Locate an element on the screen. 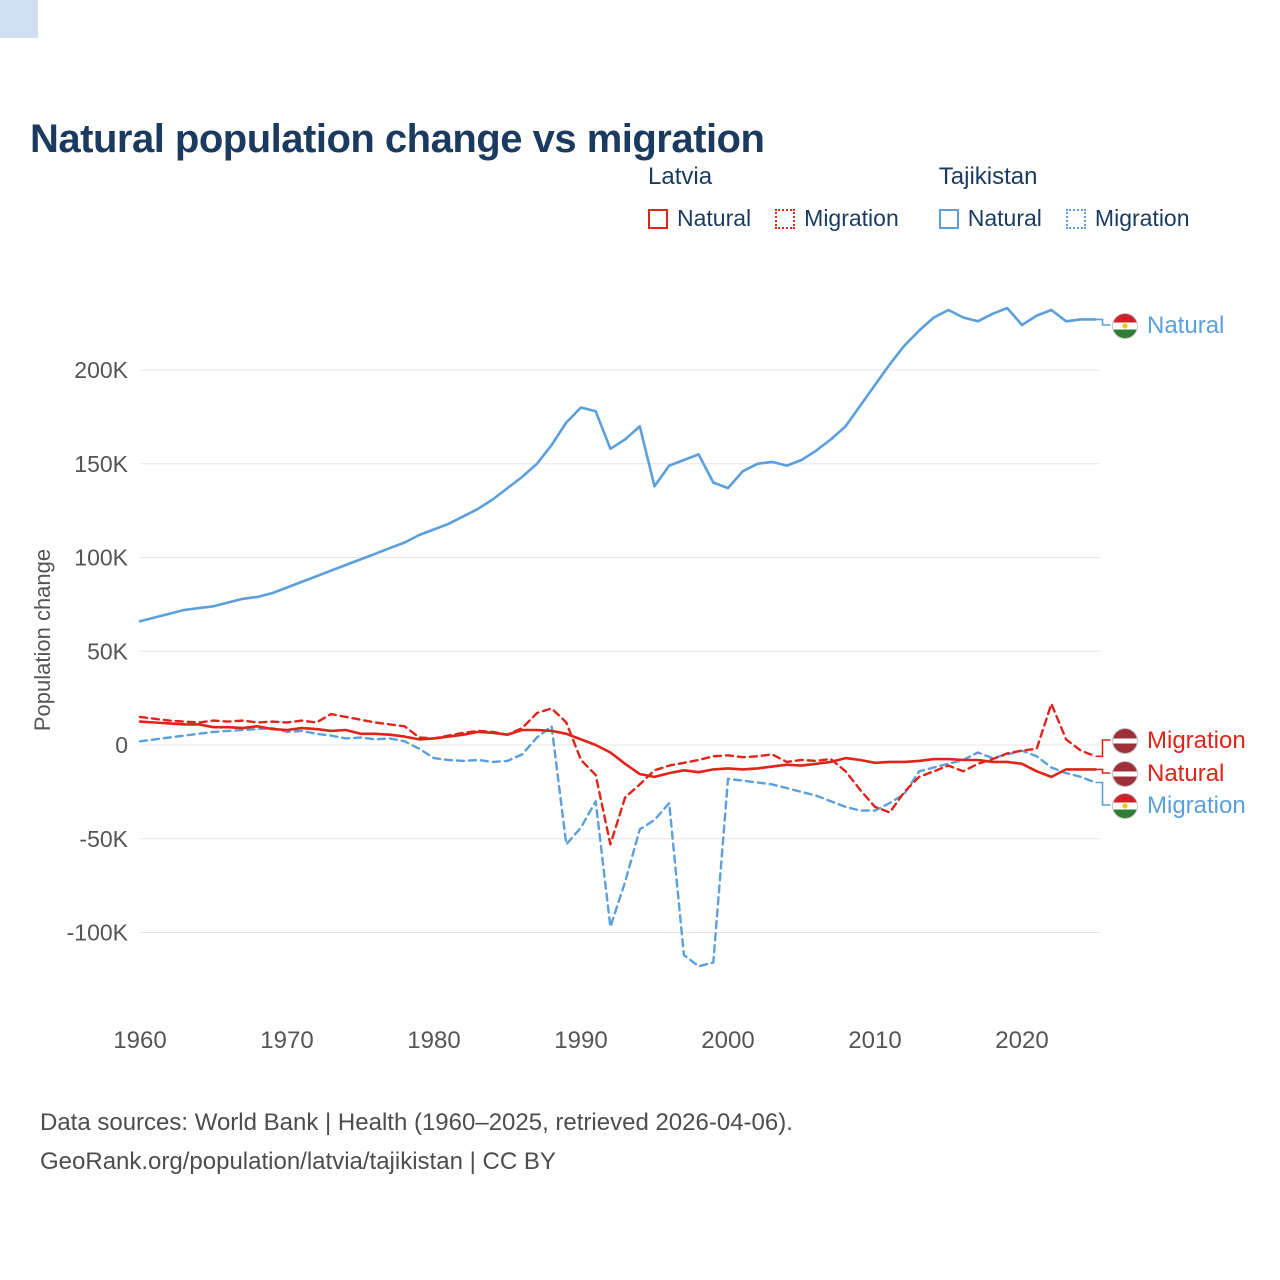 This screenshot has width=1280, height=1280. legend-item-tajikistan-natural: Natural is located at coordinates (990, 218).